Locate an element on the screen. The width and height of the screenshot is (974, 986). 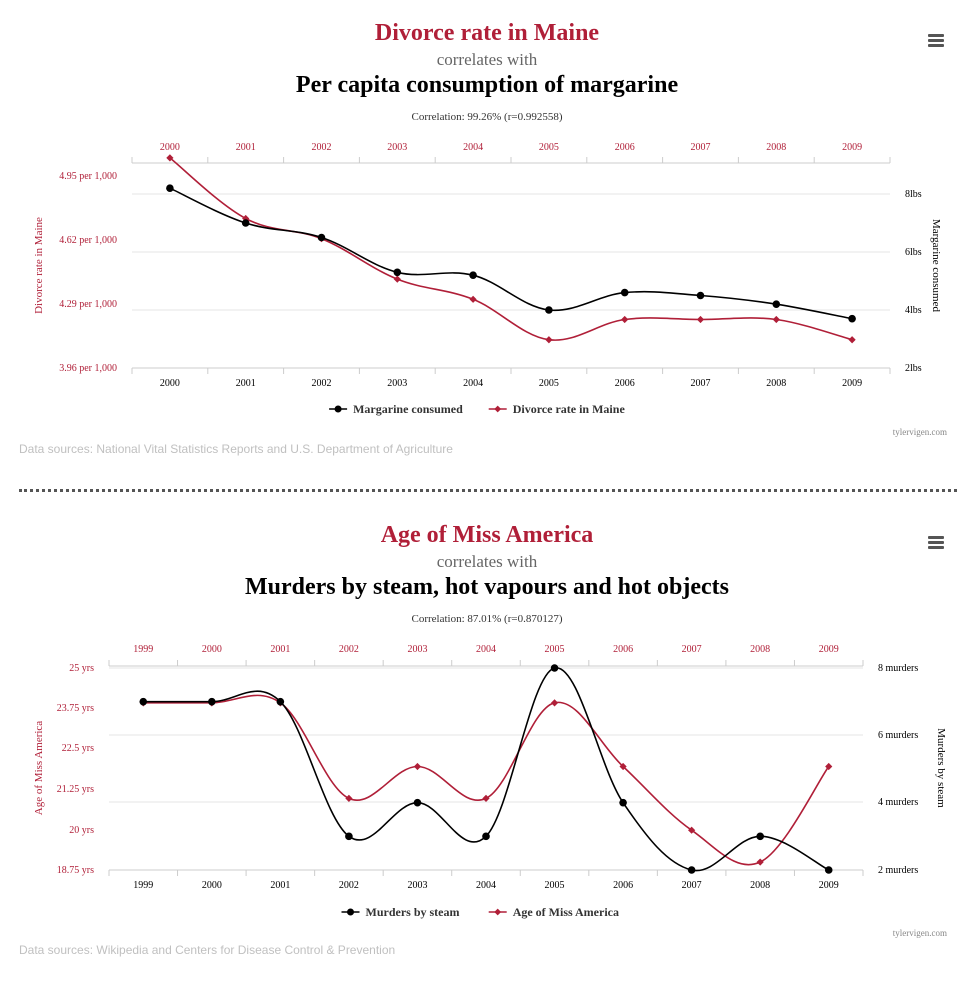
top-x-tick-label: 2001 is located at coordinates (246, 147).